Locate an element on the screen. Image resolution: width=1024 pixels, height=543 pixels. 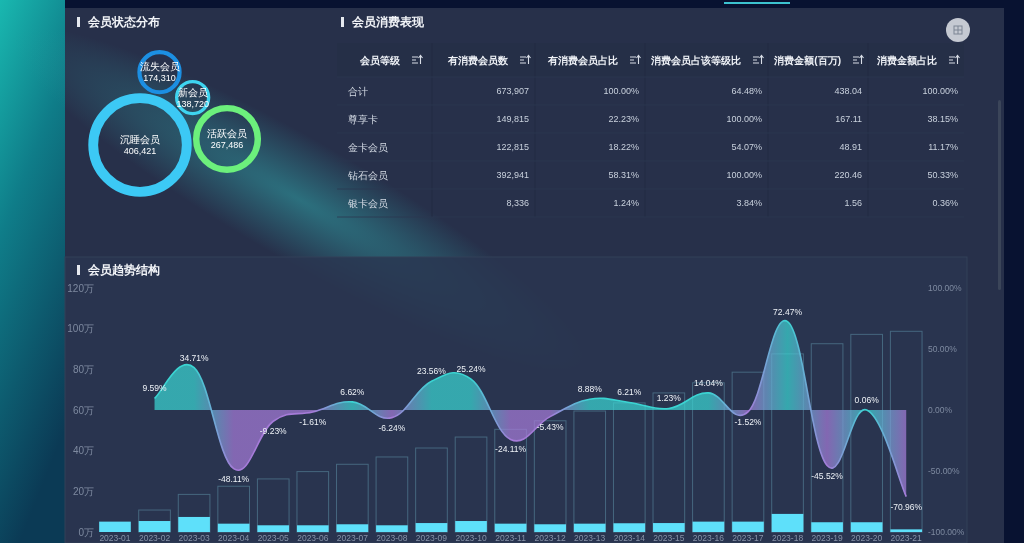
table-cell: 8,336 is located at coordinates (517, 203).